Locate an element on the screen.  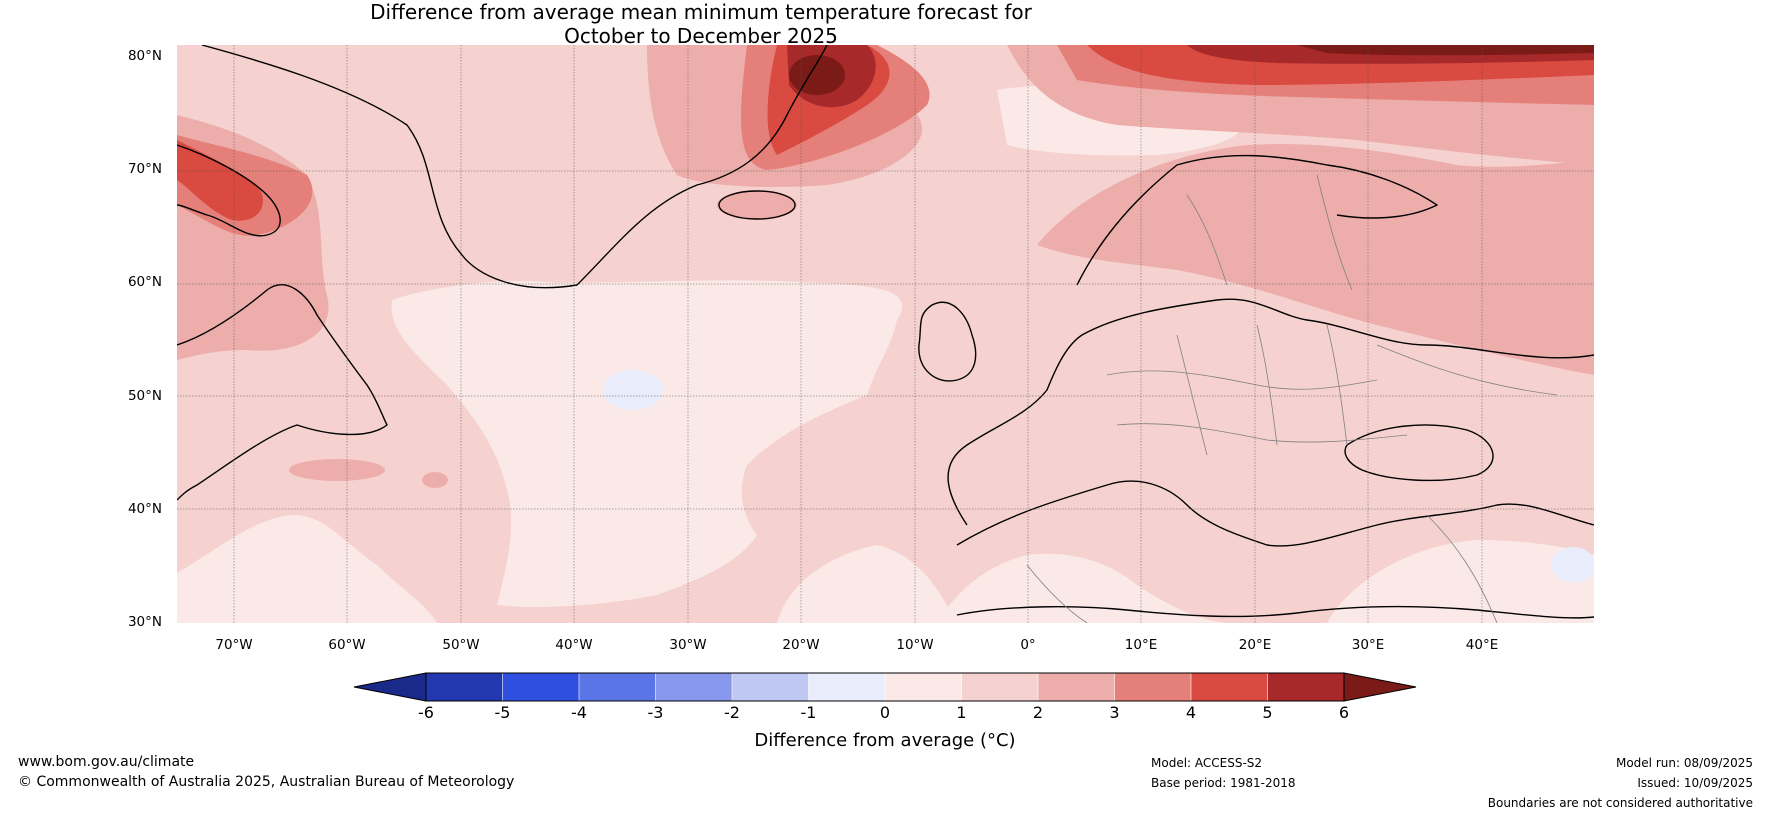
colorbar-tick-neg4: -4 is located at coordinates (579, 712).